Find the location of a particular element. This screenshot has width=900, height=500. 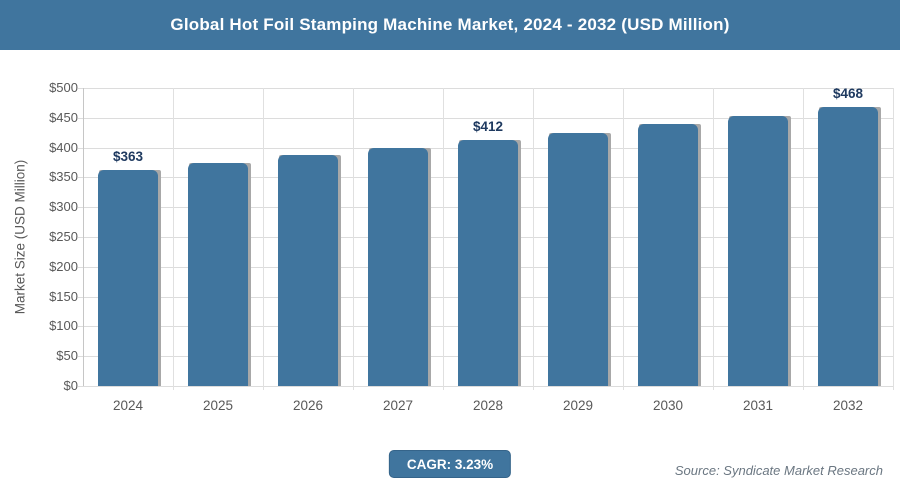

y-tick-label: $350 is located at coordinates (63, 177).